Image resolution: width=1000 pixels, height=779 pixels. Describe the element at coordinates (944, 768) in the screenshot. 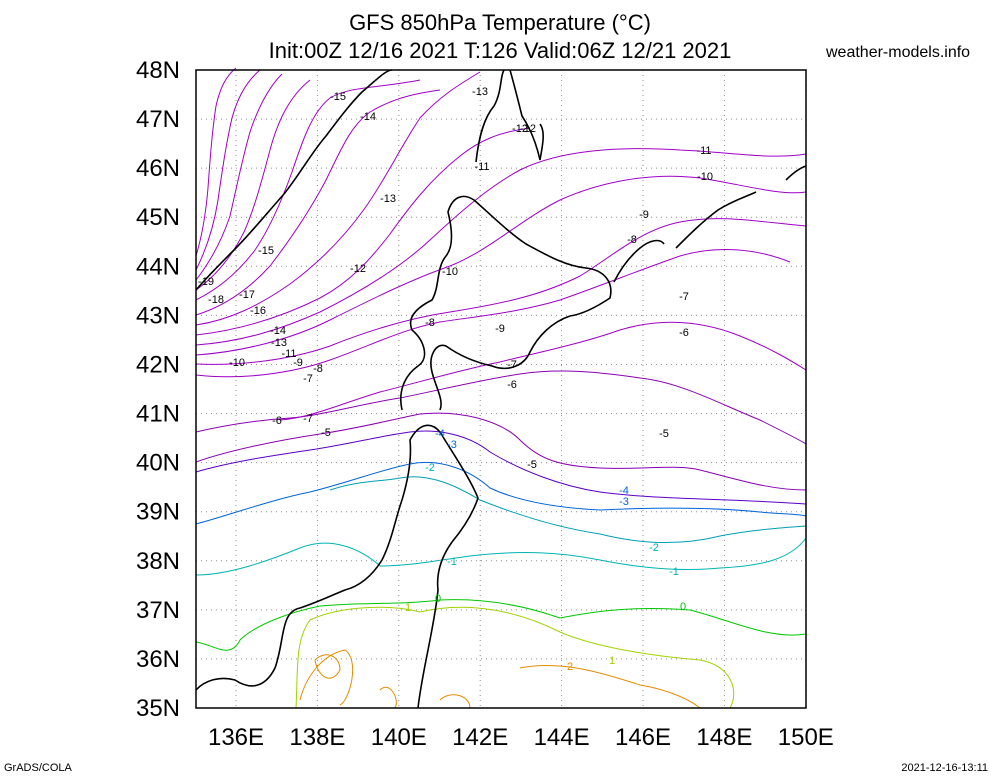

I see `timestamp-label: 2021-12-16-13:11` at that location.